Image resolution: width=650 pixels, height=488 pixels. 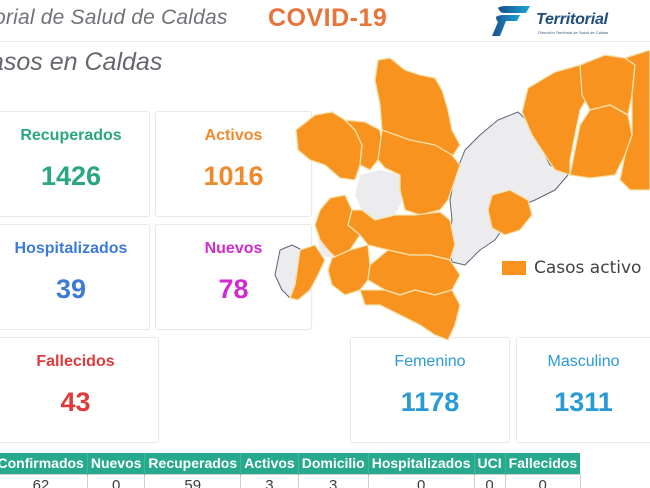 I want to click on card-label: Activos, so click(x=233, y=135).